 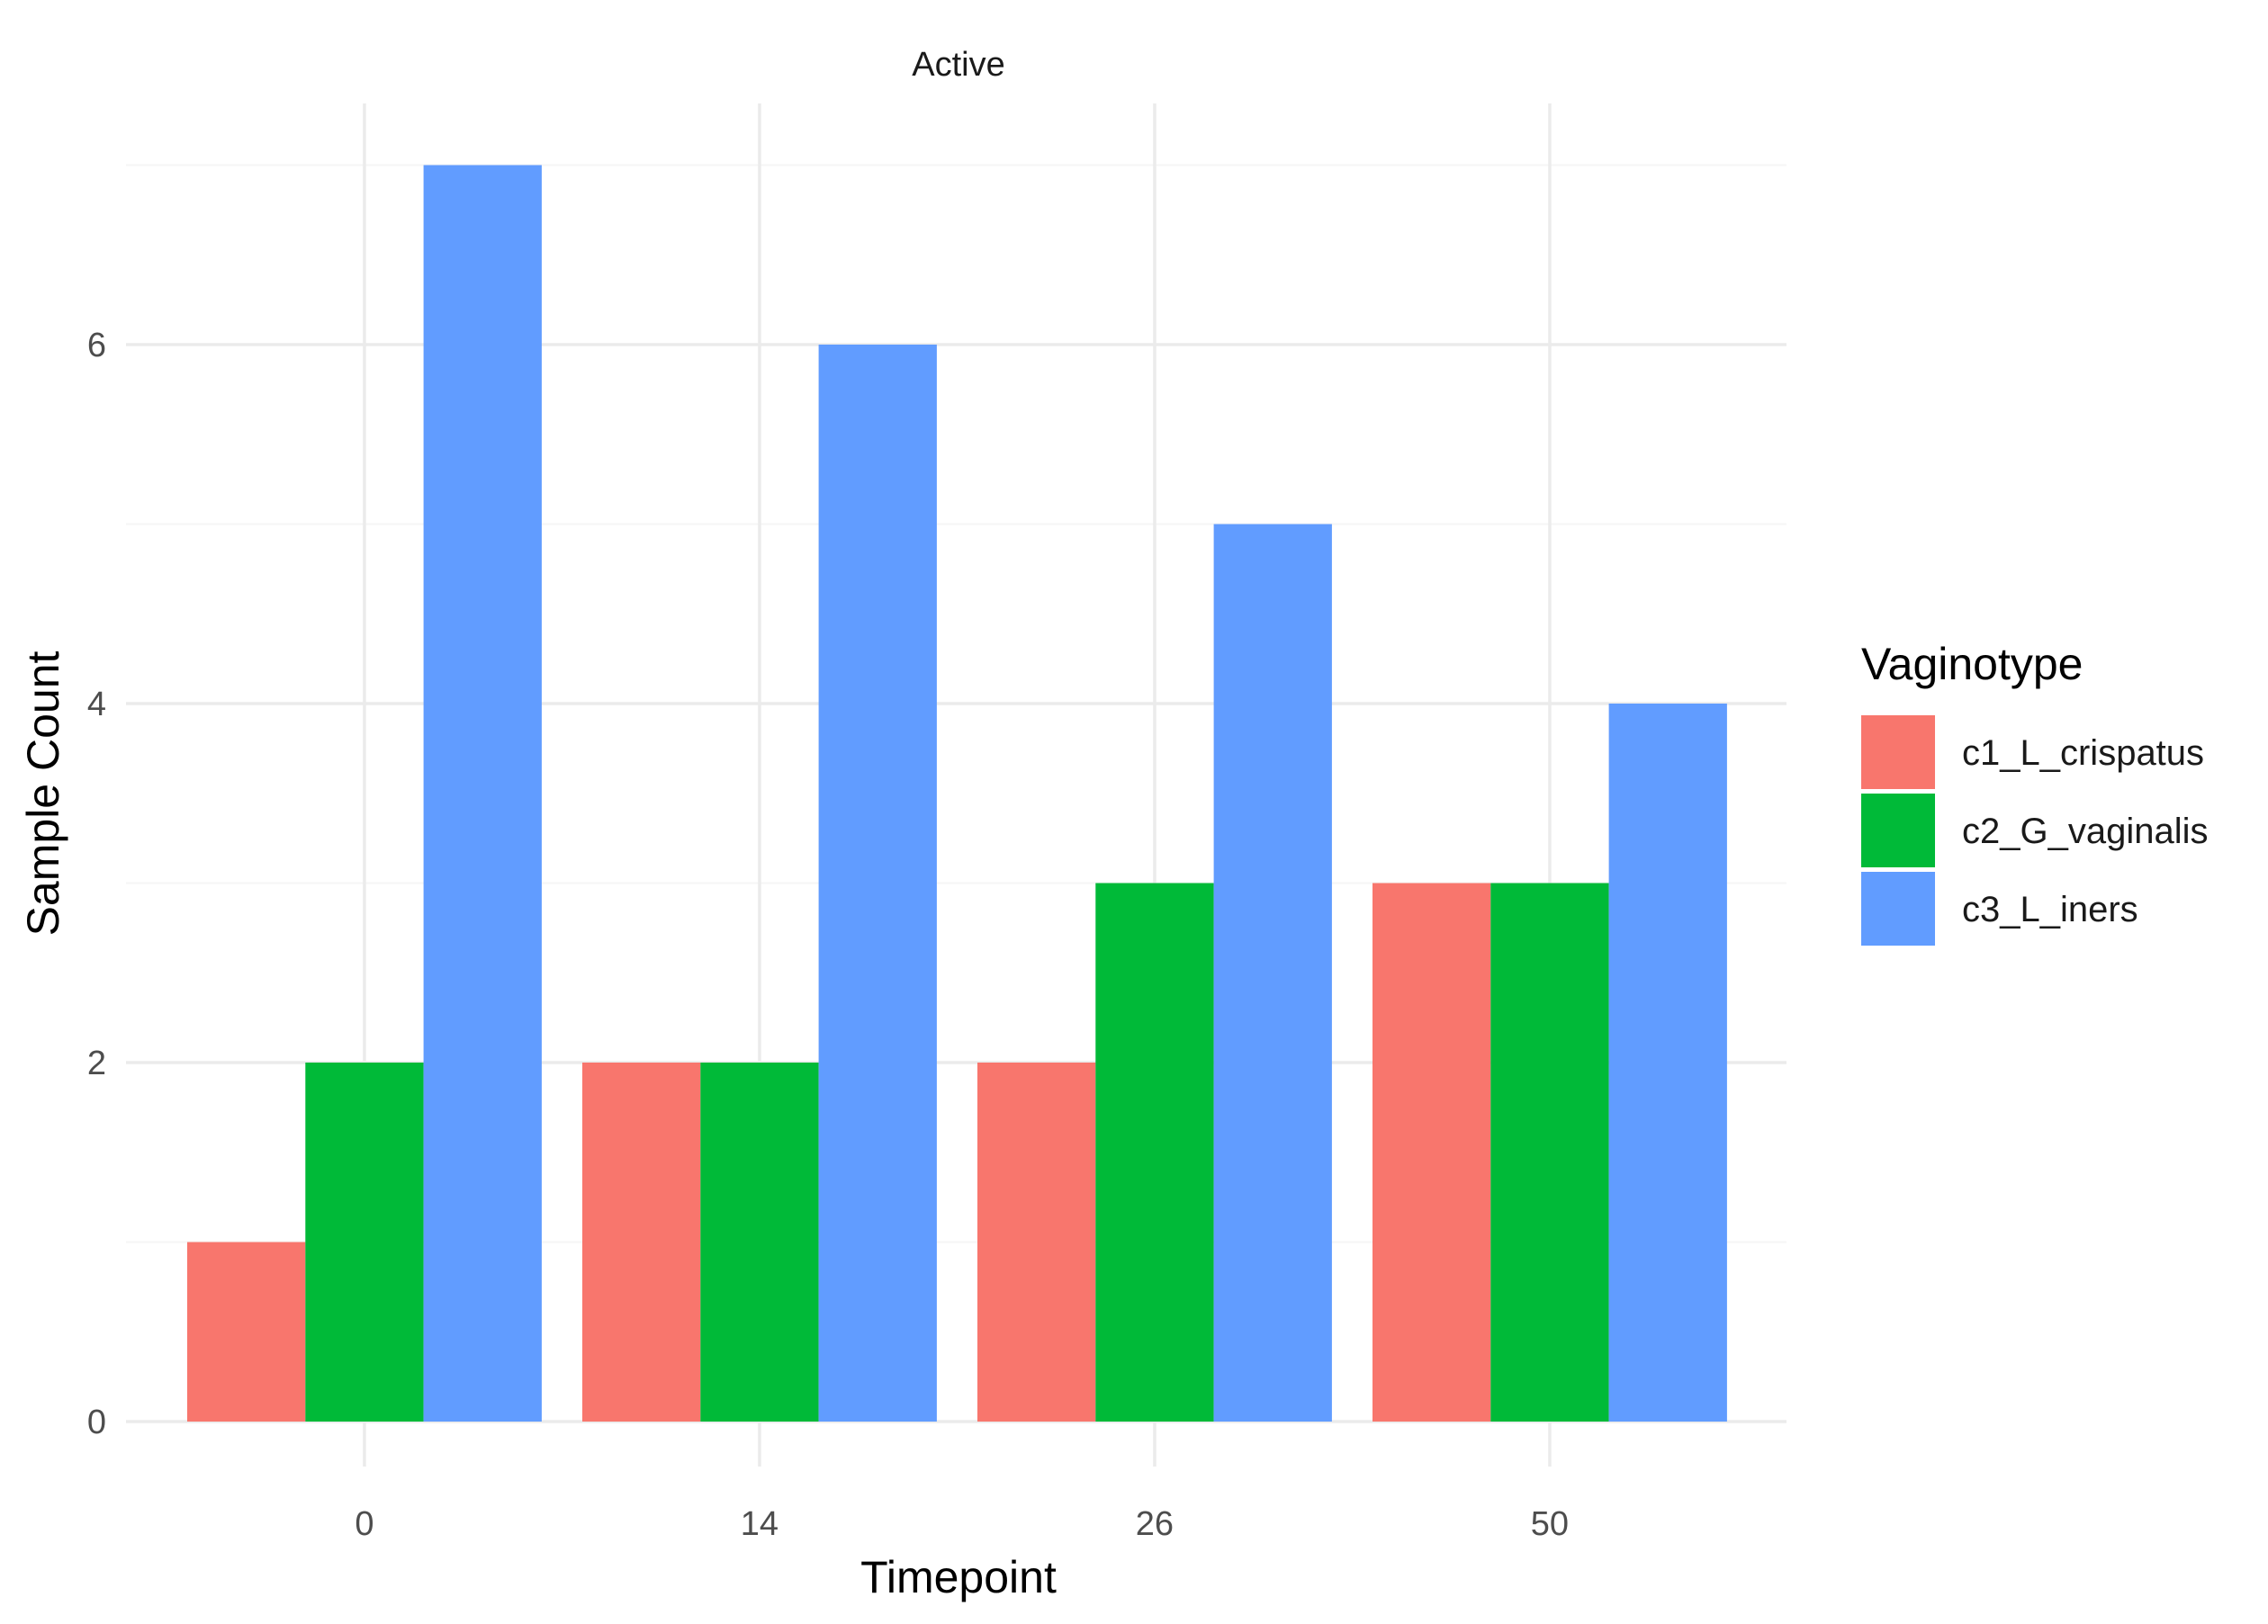 I want to click on legend-item-c3_L_iners: c3_L_iners, so click(x=2000, y=909).